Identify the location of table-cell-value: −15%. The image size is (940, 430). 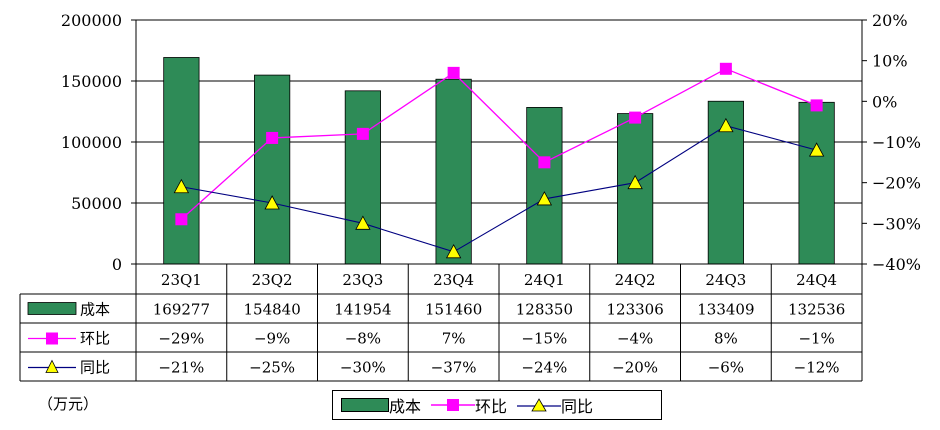
(544, 339).